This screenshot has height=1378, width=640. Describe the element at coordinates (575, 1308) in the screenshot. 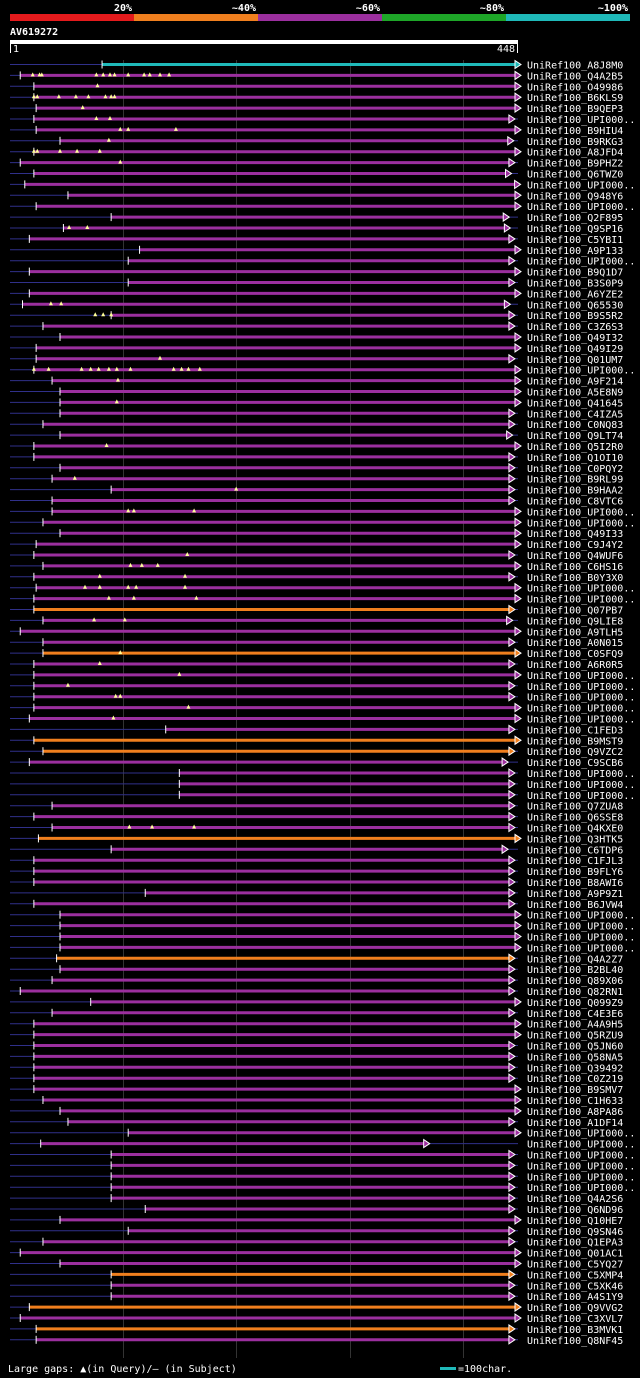

I see `hit-label: UniRef100_Q9VVG2` at that location.